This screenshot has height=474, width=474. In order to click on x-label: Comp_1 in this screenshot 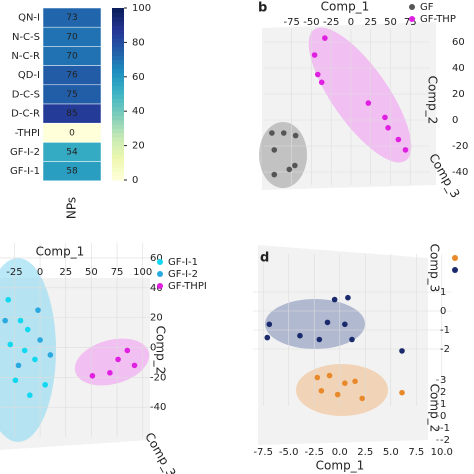, I will do `click(60, 252)`.